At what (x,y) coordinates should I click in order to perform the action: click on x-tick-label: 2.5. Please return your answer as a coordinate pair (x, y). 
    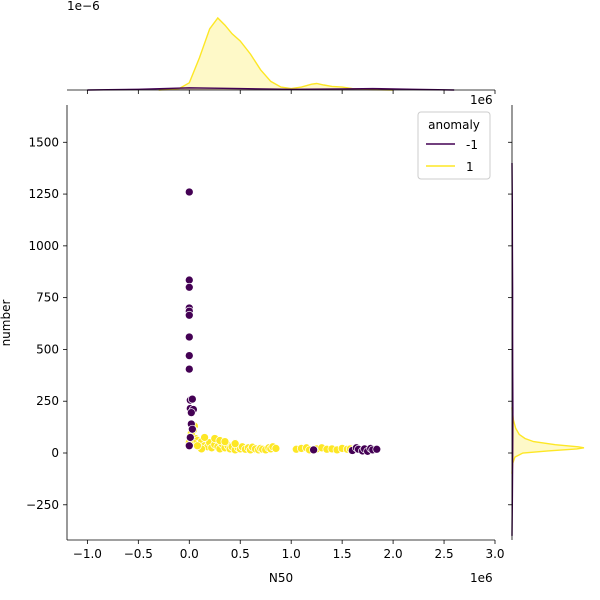
    Looking at the image, I should click on (444, 554).